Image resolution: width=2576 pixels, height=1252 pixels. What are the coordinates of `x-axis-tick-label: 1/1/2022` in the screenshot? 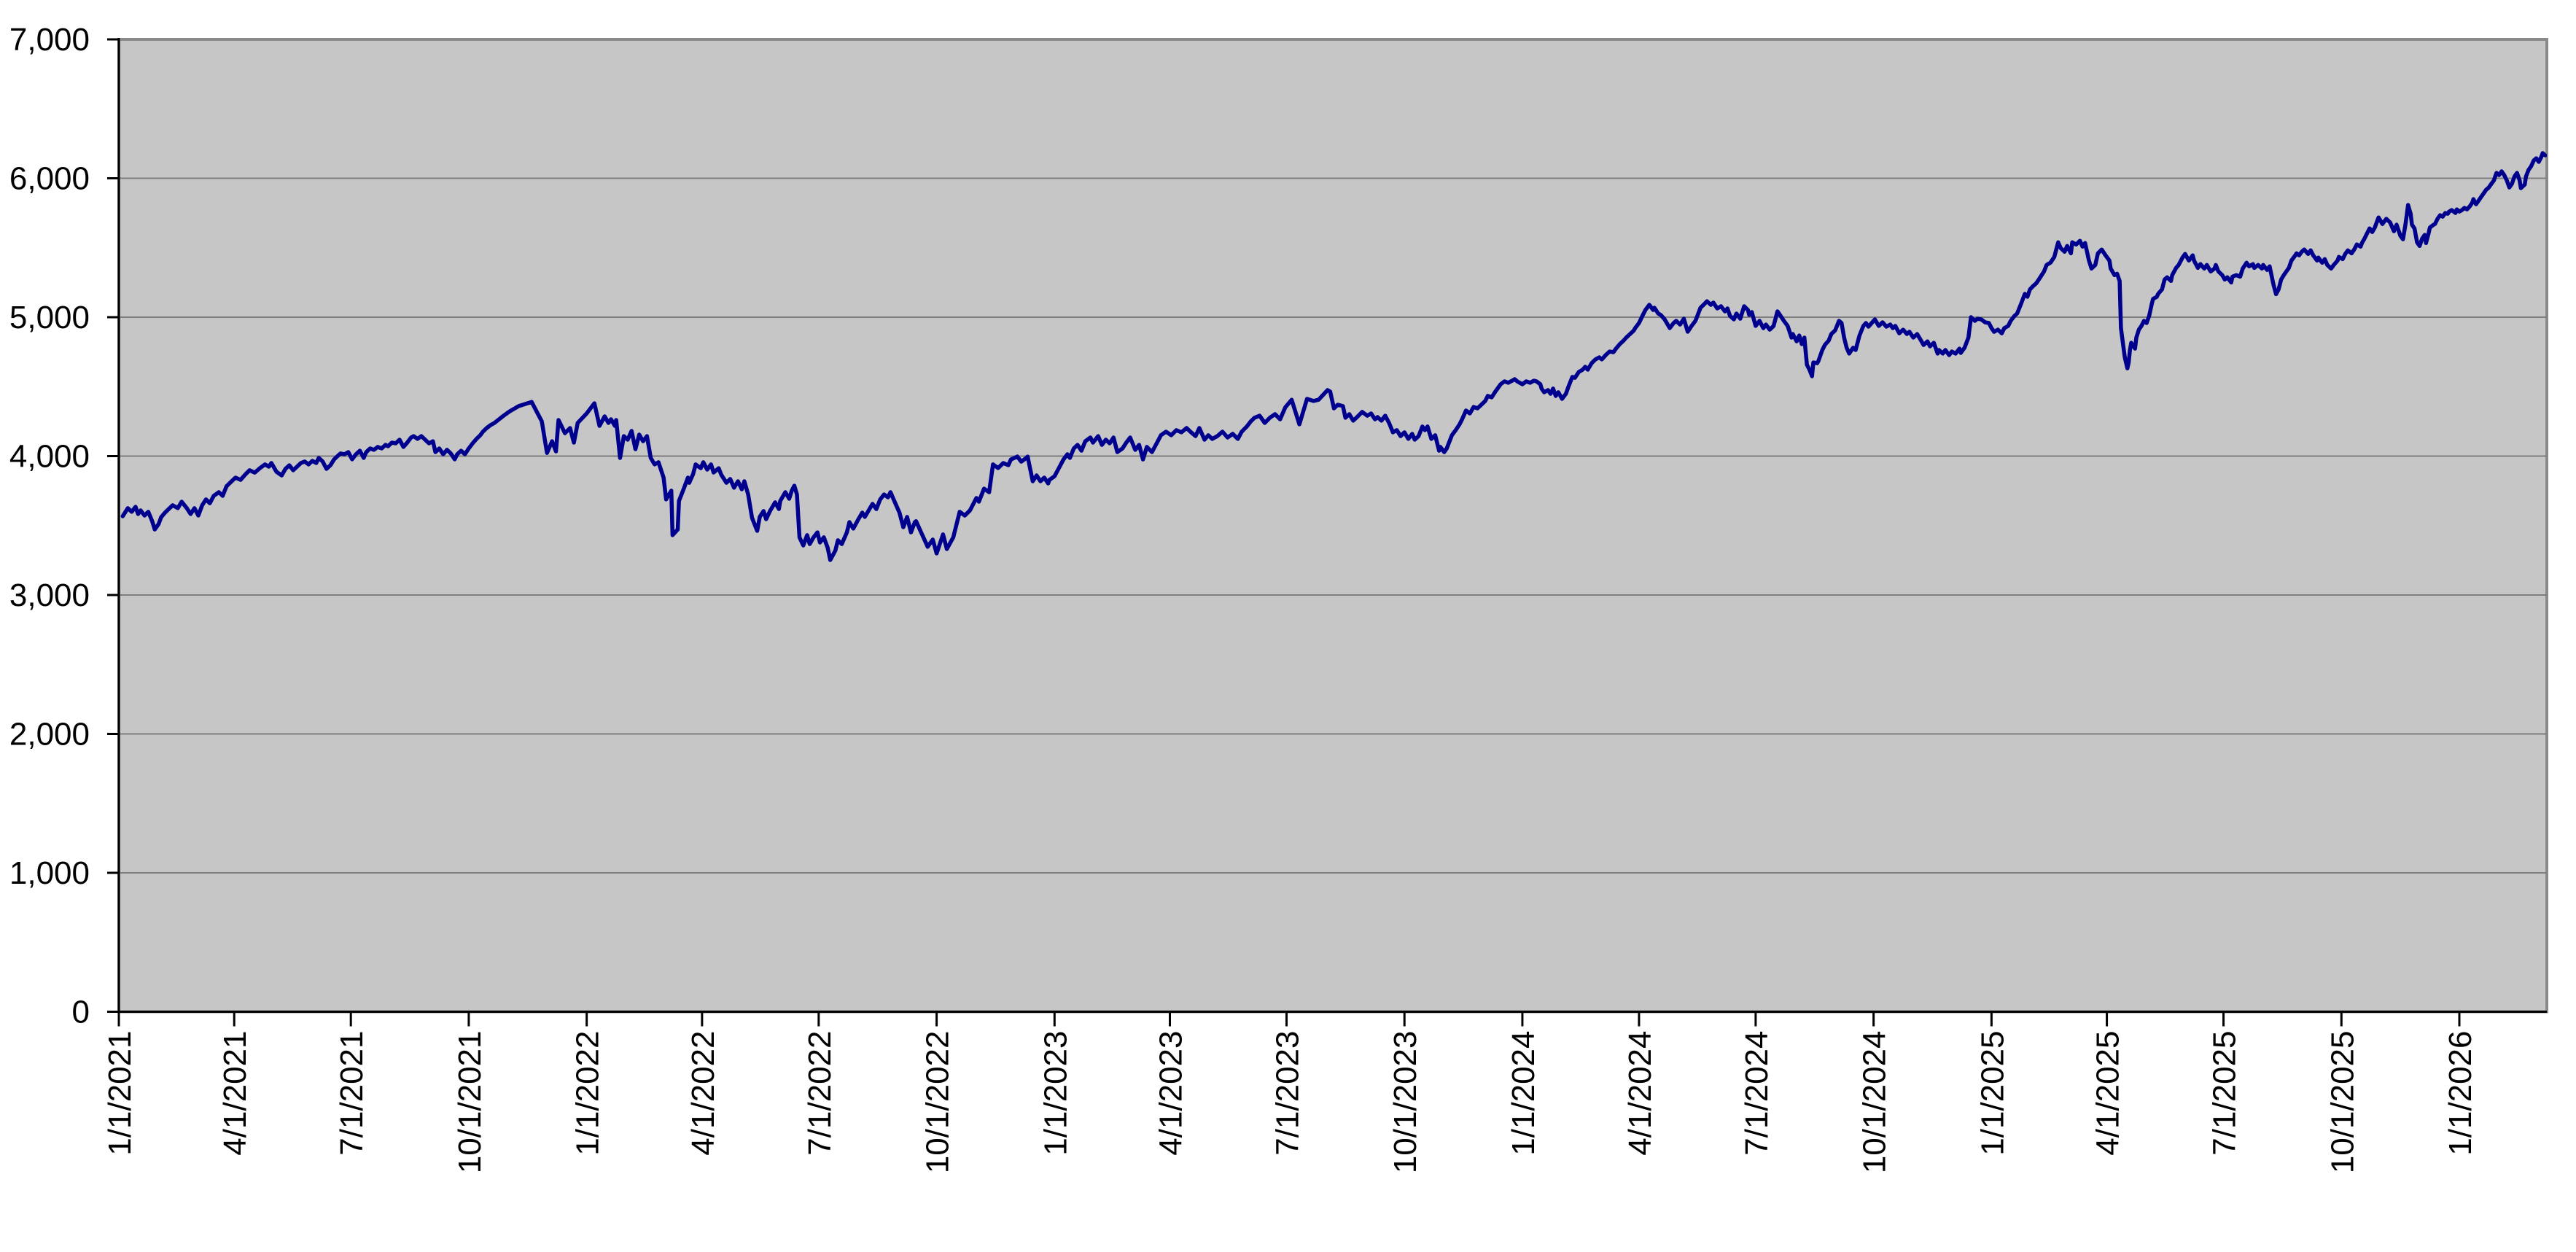 It's located at (588, 1093).